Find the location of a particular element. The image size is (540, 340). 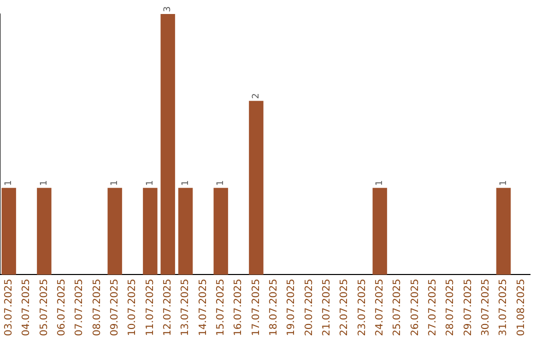

x-tick-label: 25.07.2025 is located at coordinates (398, 307).